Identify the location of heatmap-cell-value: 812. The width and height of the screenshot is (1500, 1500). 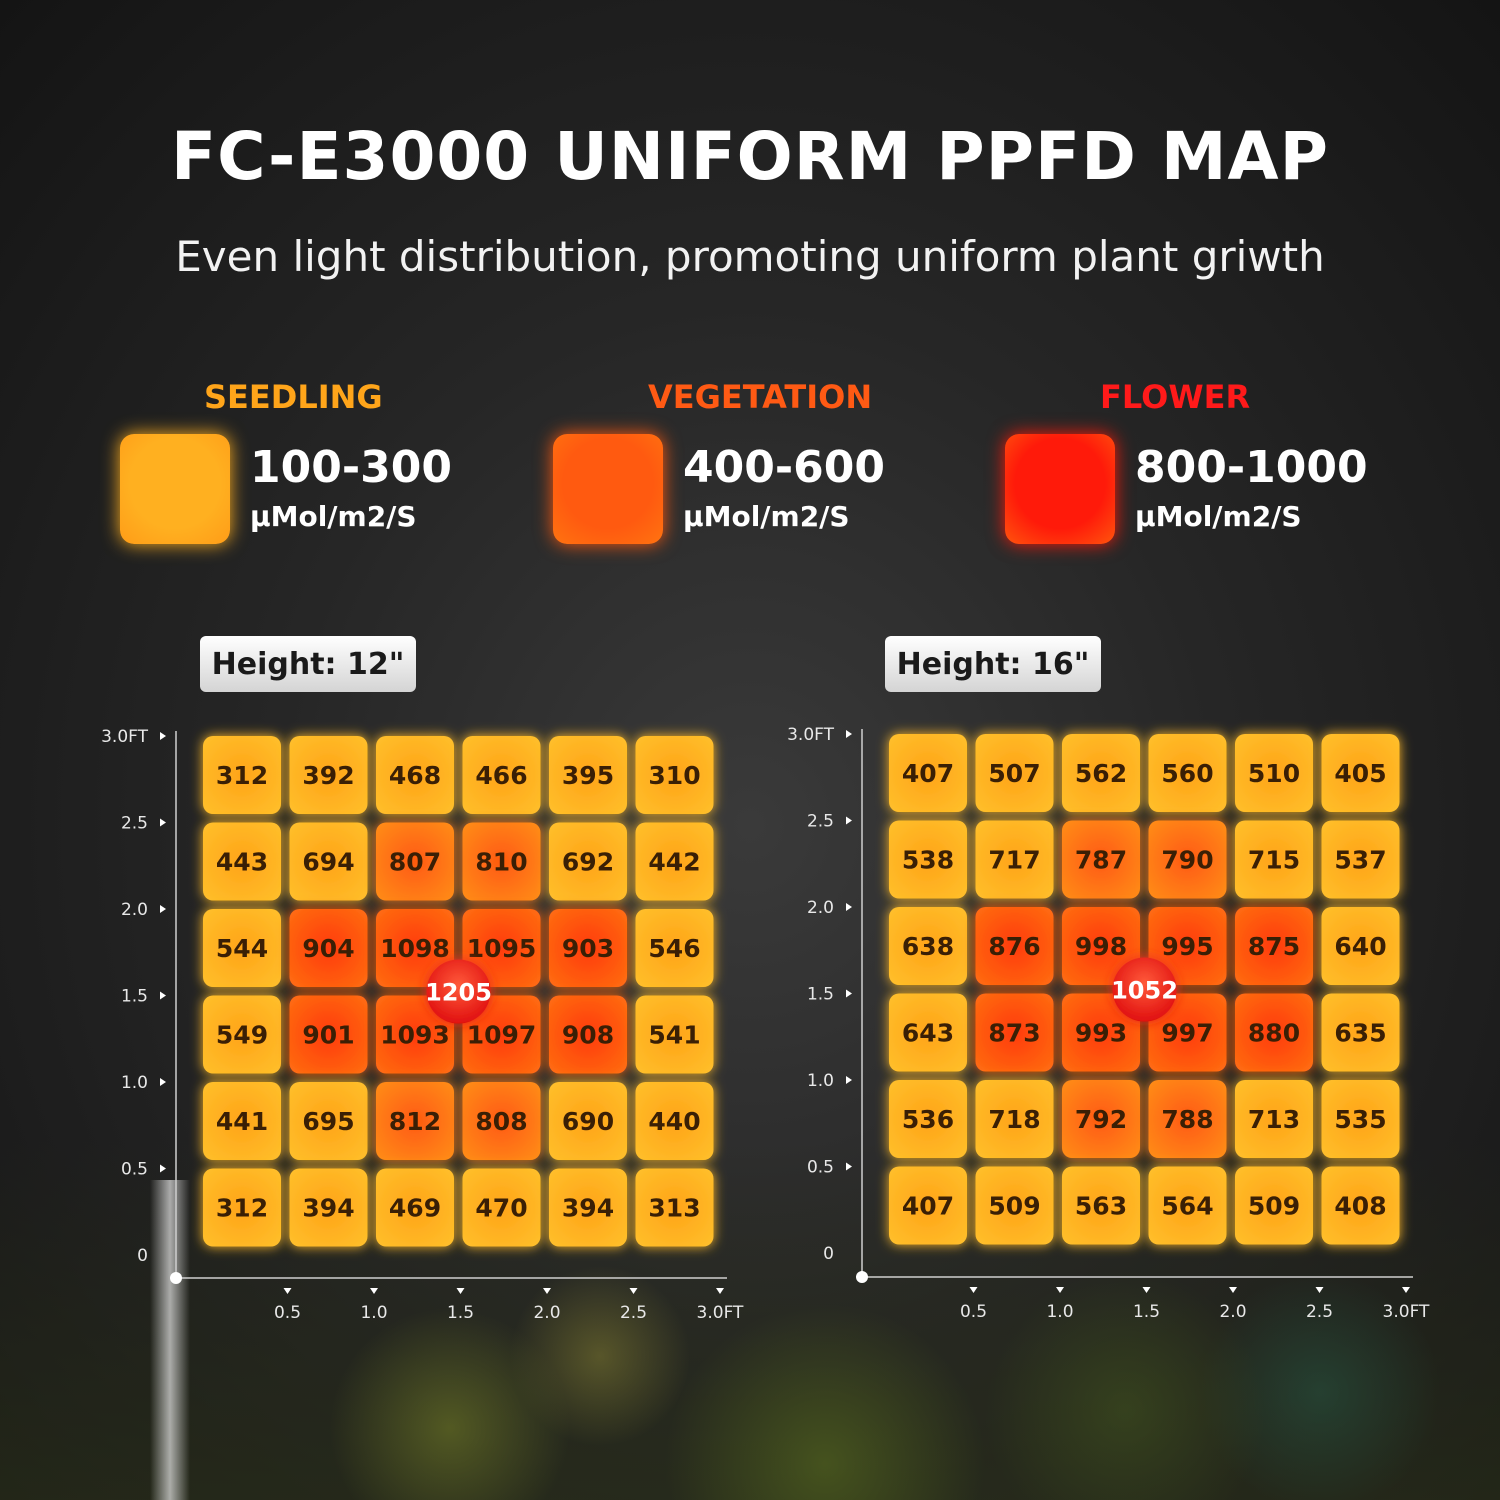
(415, 1121).